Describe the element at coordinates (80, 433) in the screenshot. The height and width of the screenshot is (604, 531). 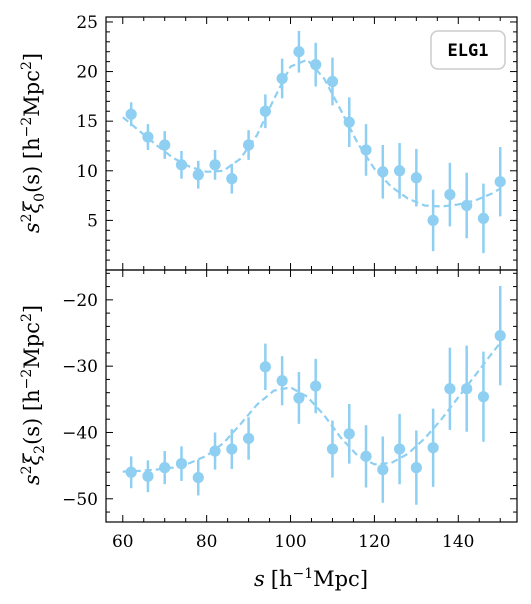
I see `bottom-y-tick-label: −40` at that location.